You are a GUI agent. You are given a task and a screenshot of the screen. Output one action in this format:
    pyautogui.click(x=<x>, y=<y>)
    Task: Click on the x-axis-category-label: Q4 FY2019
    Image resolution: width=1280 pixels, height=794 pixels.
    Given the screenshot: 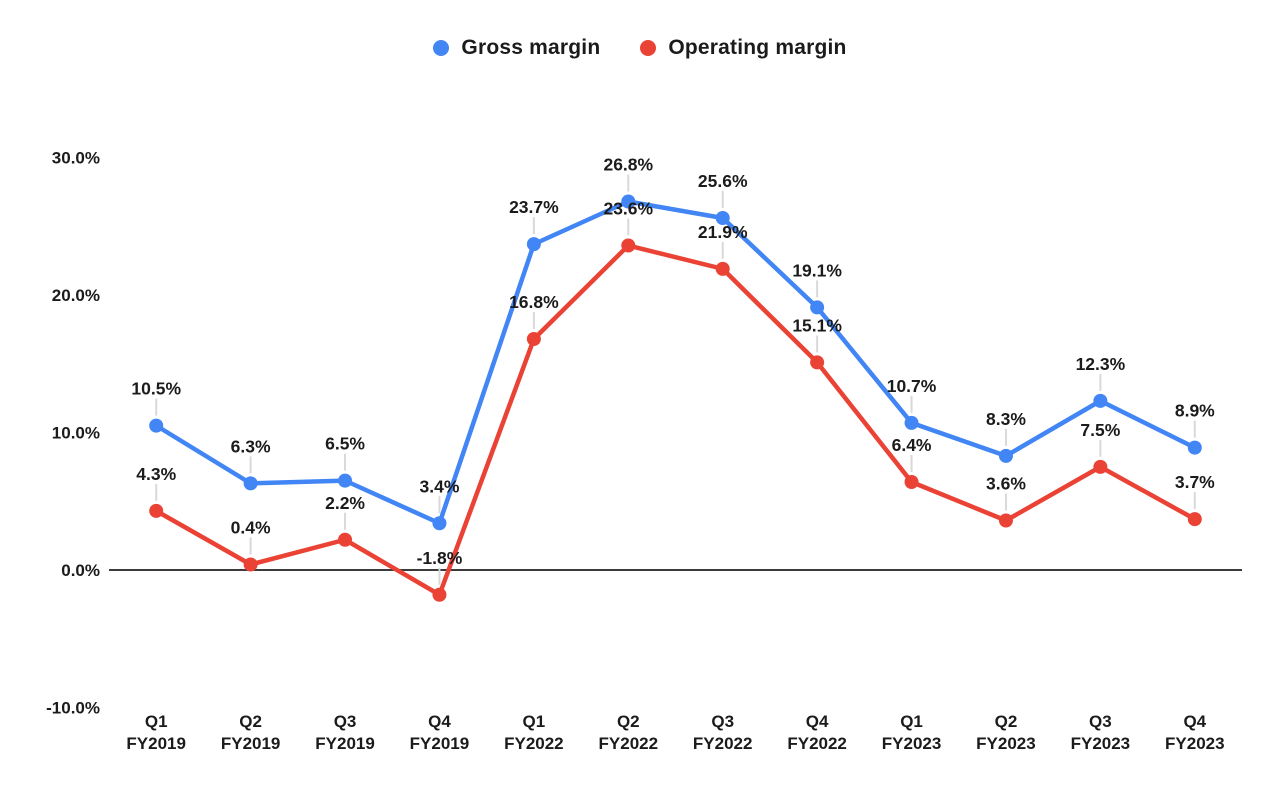 What is the action you would take?
    pyautogui.click(x=440, y=732)
    